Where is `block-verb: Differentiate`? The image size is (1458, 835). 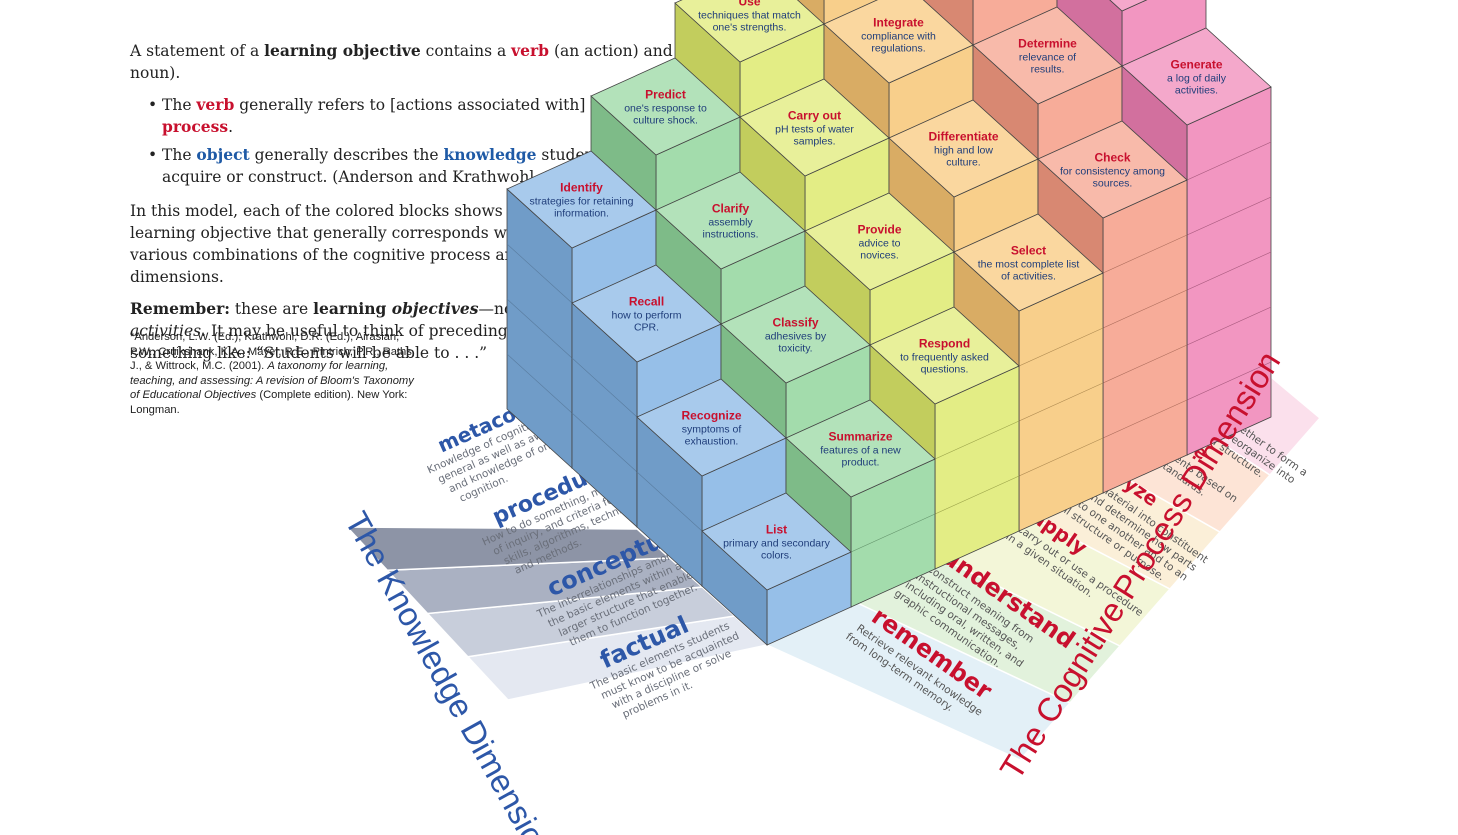
block-verb: Differentiate is located at coordinates (963, 137).